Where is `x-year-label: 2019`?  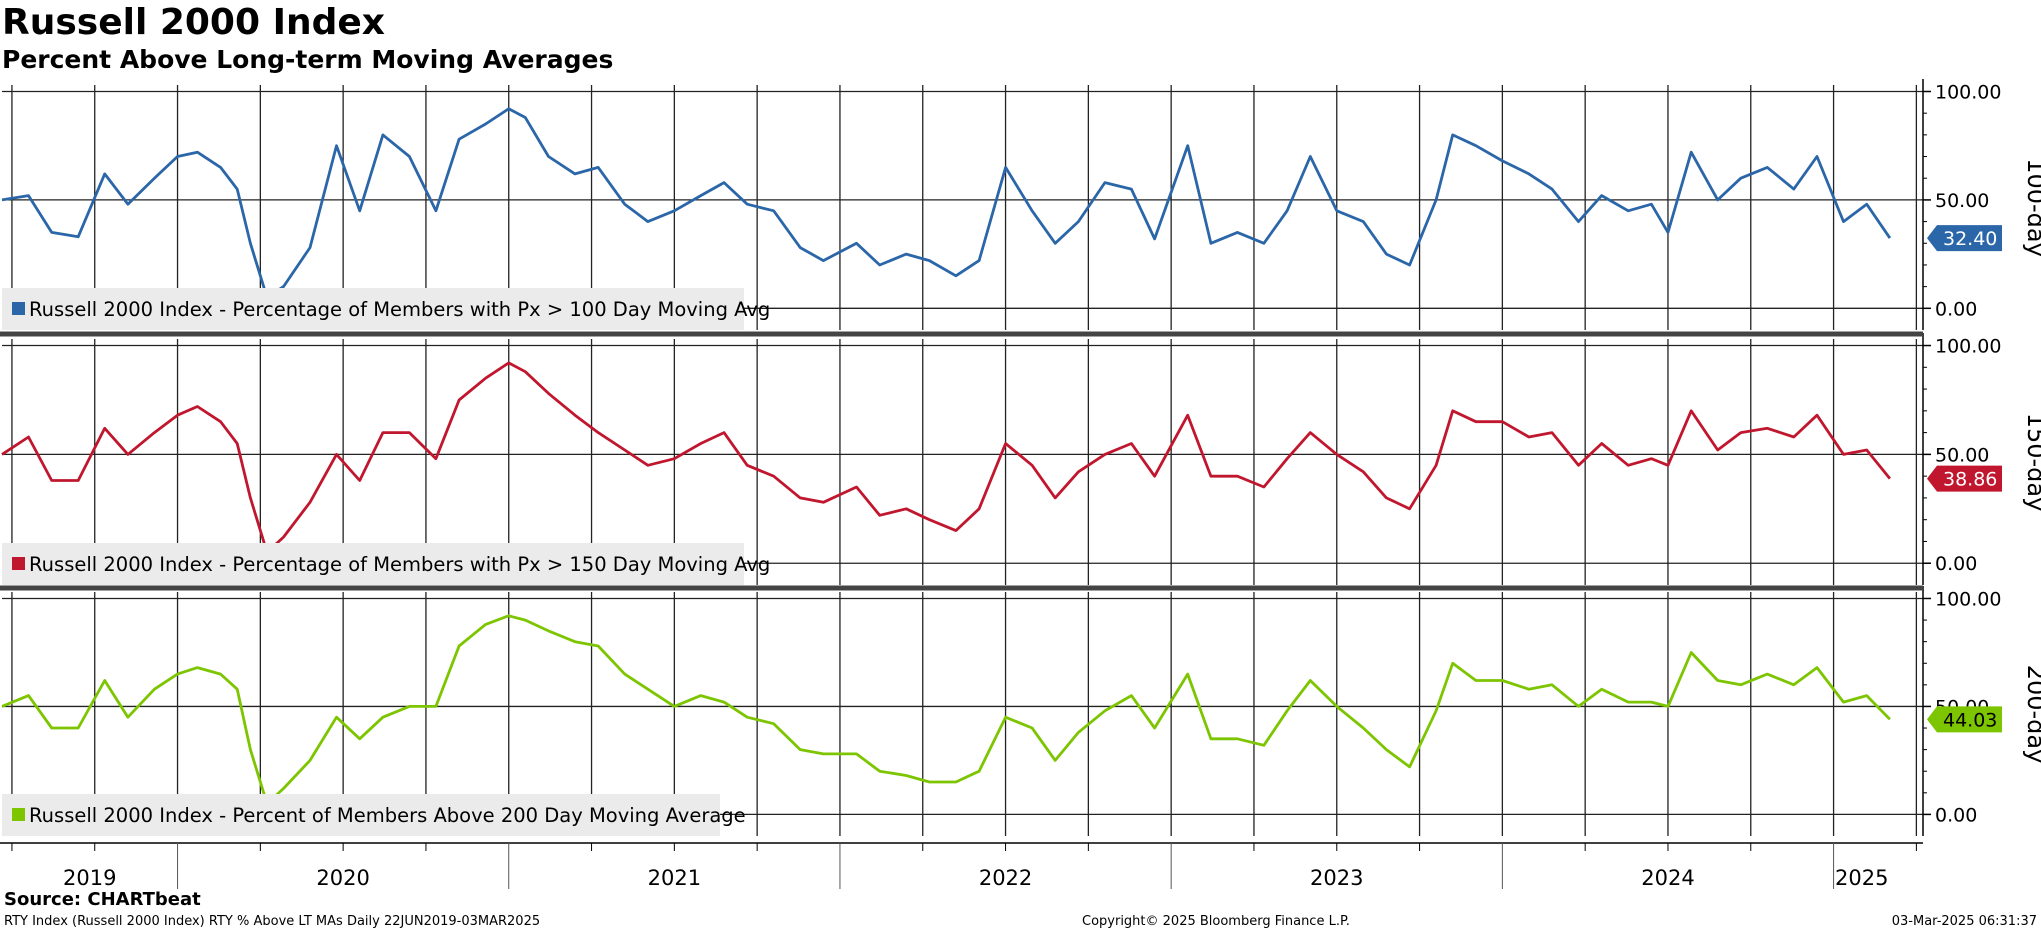
x-year-label: 2019 is located at coordinates (89, 878).